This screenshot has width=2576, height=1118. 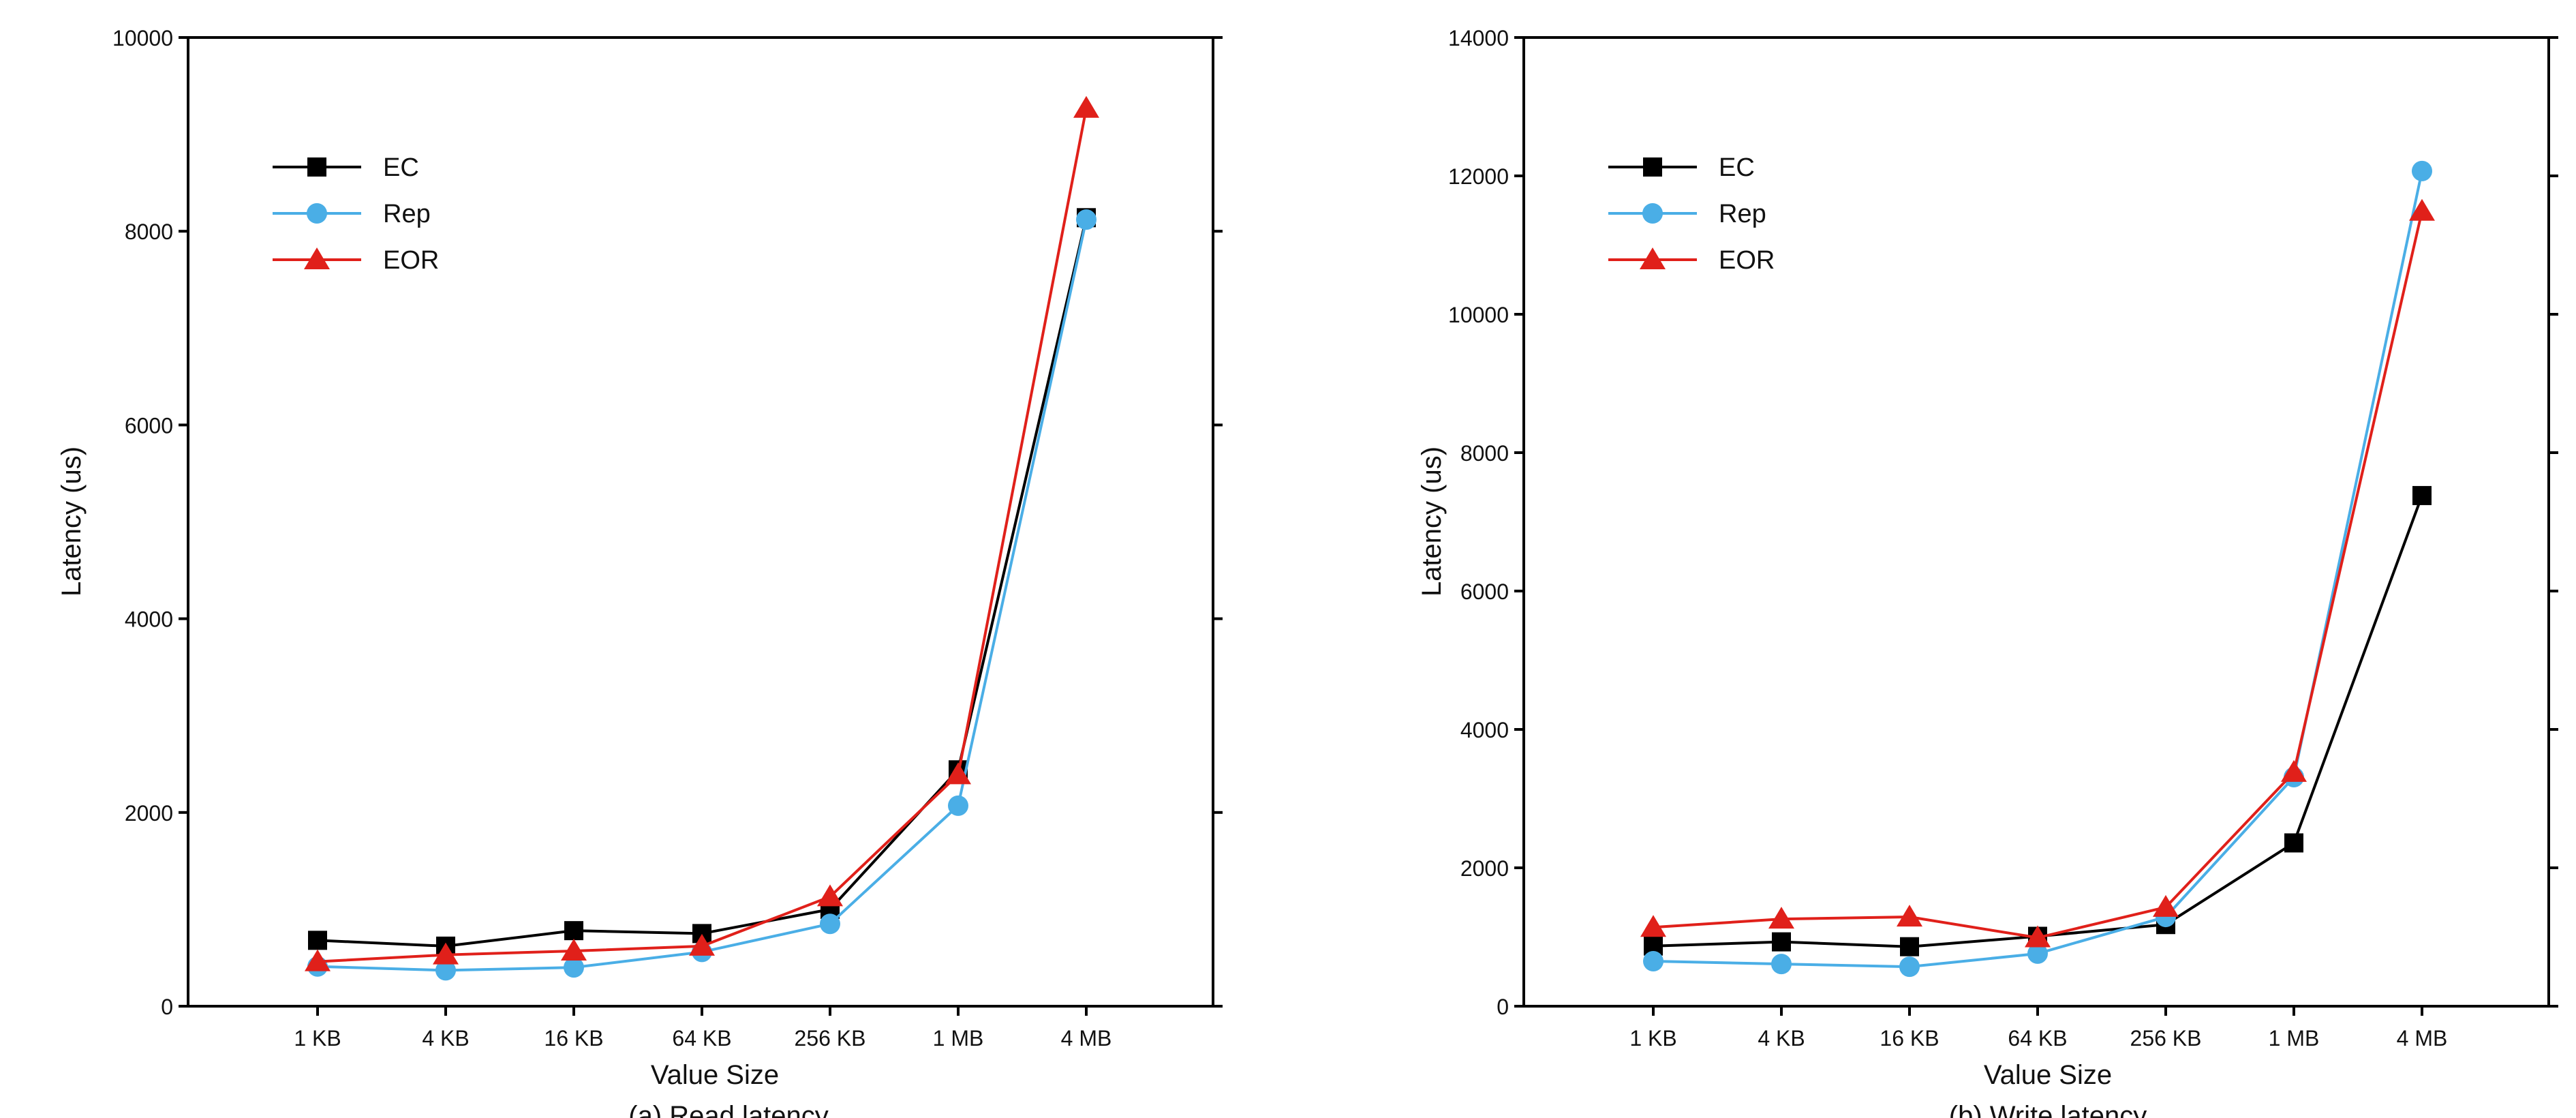 I want to click on chart-caption: (a) Read latency, so click(x=728, y=1110).